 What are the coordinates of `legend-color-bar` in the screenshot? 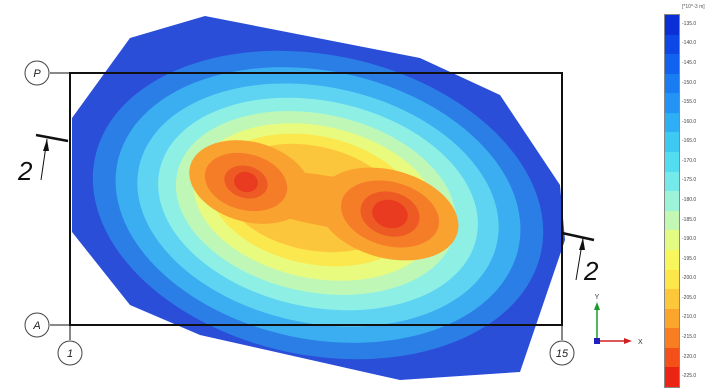 It's located at (672, 201).